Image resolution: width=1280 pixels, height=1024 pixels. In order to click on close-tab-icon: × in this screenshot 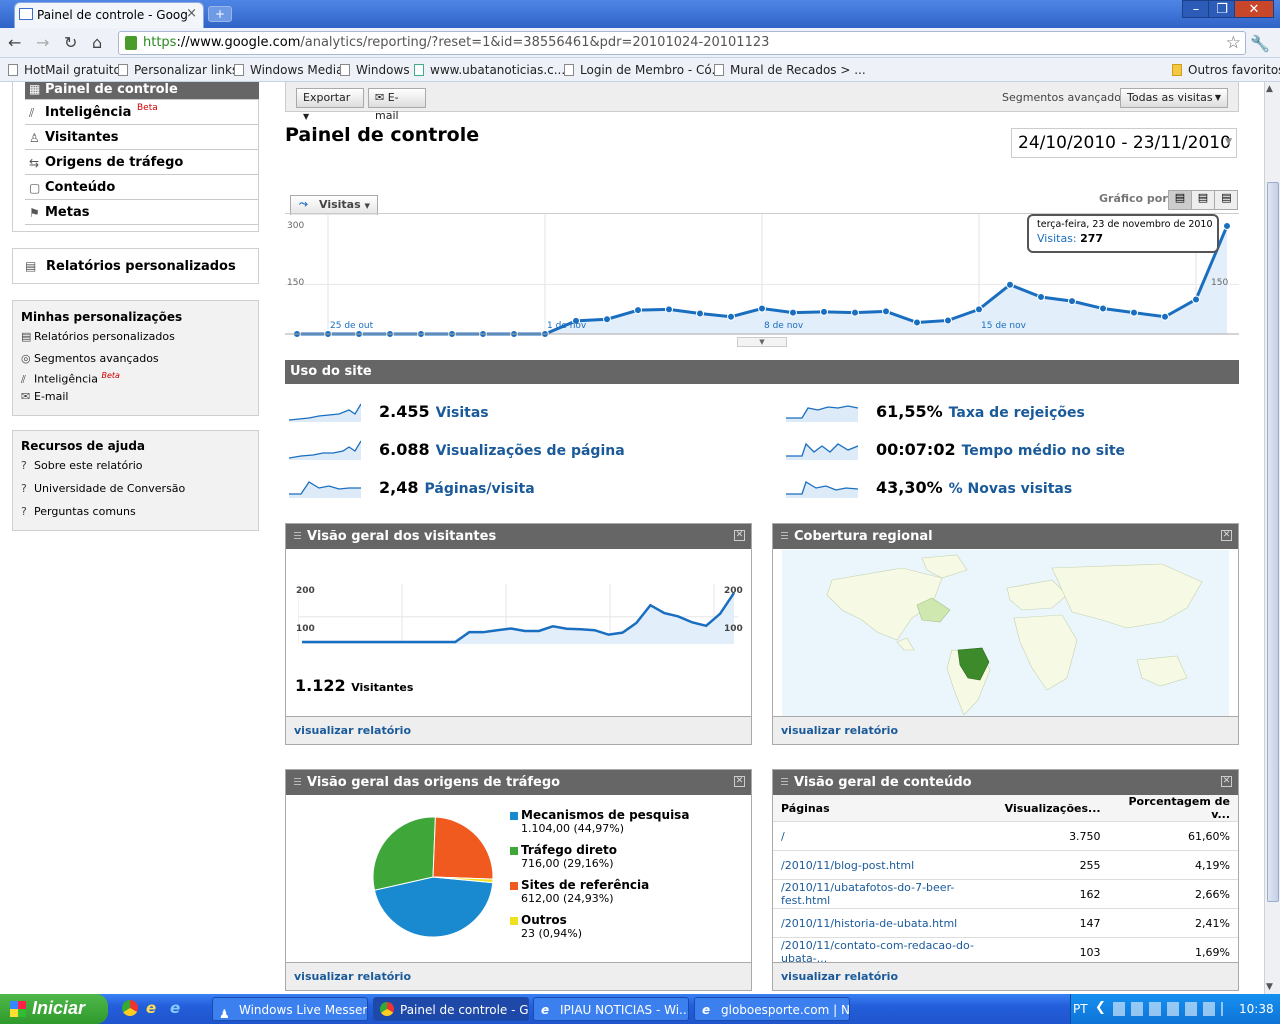, I will do `click(191, 13)`.